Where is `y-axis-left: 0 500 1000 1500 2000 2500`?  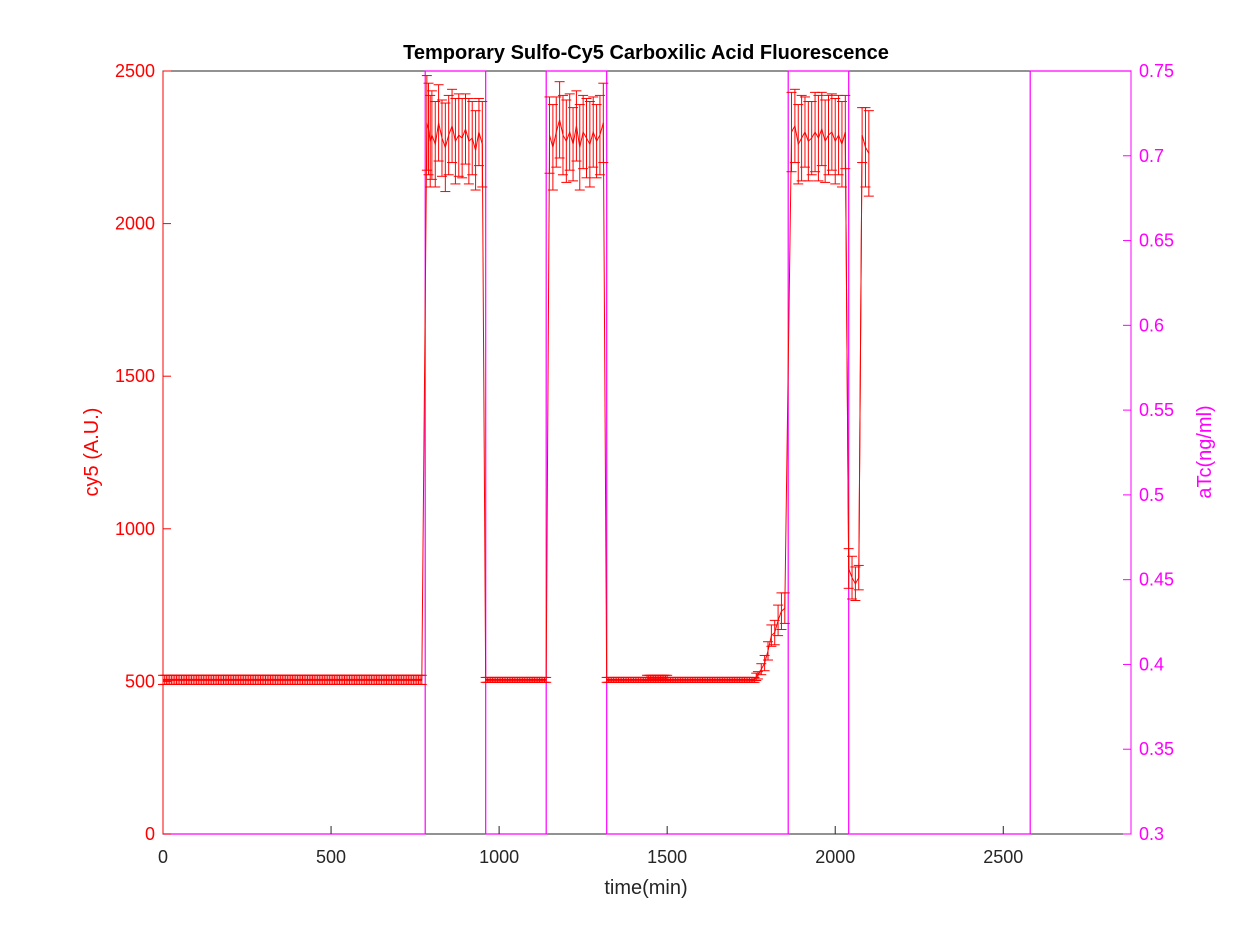
y-axis-left: 0 500 1000 1500 2000 2500 is located at coordinates (143, 452).